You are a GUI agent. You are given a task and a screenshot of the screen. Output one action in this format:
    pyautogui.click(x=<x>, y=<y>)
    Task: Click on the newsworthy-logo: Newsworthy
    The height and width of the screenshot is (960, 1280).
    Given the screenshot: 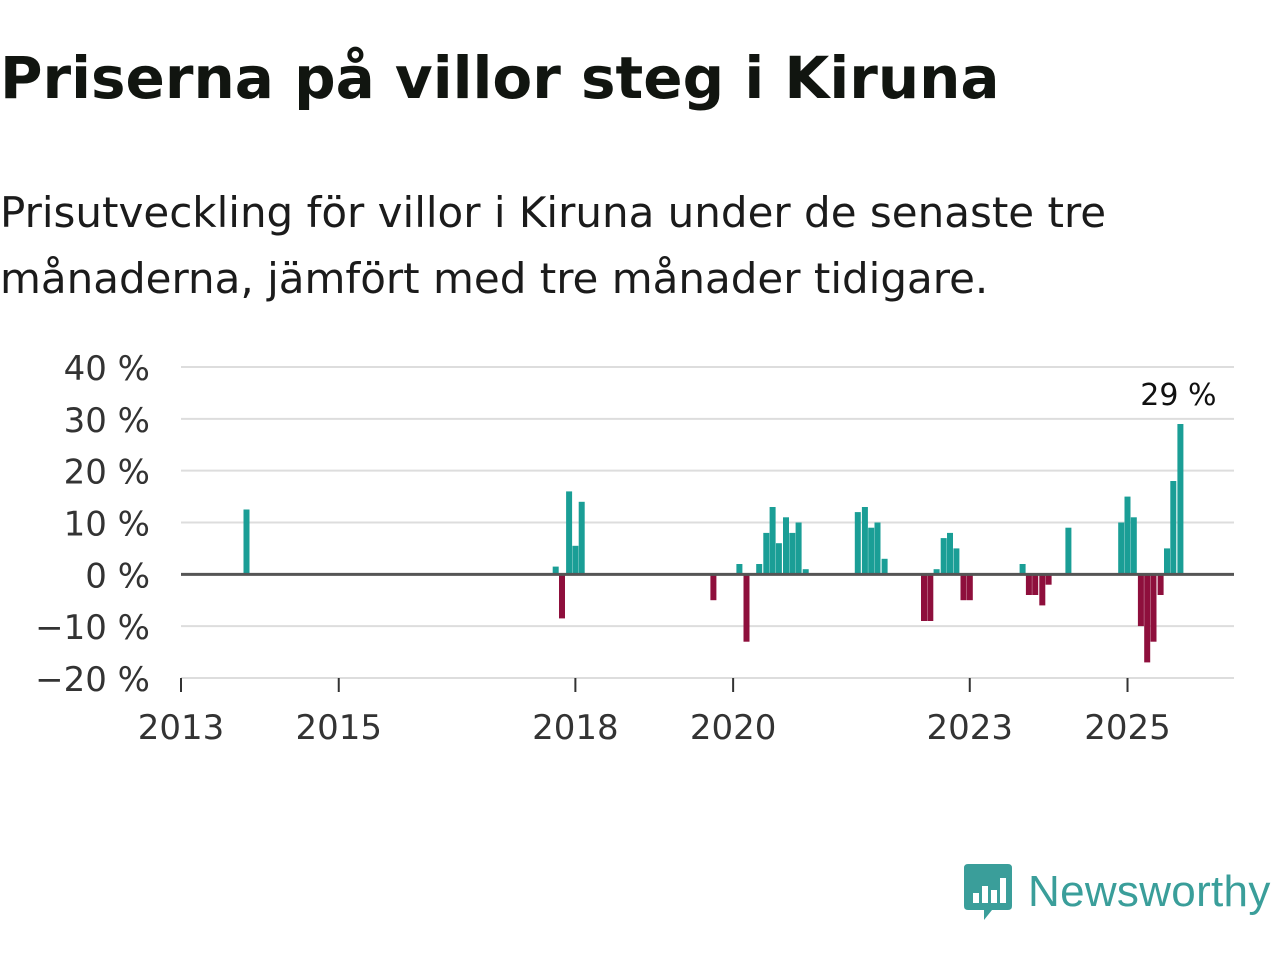 What is the action you would take?
    pyautogui.click(x=1116, y=892)
    